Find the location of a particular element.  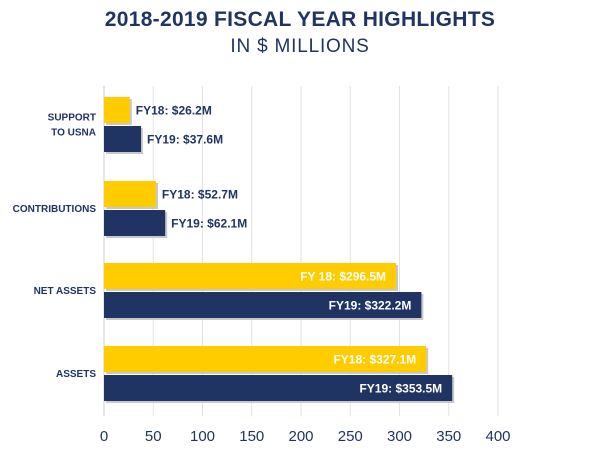

bar-label-3-1: FY19: $353.5M is located at coordinates (400, 389).